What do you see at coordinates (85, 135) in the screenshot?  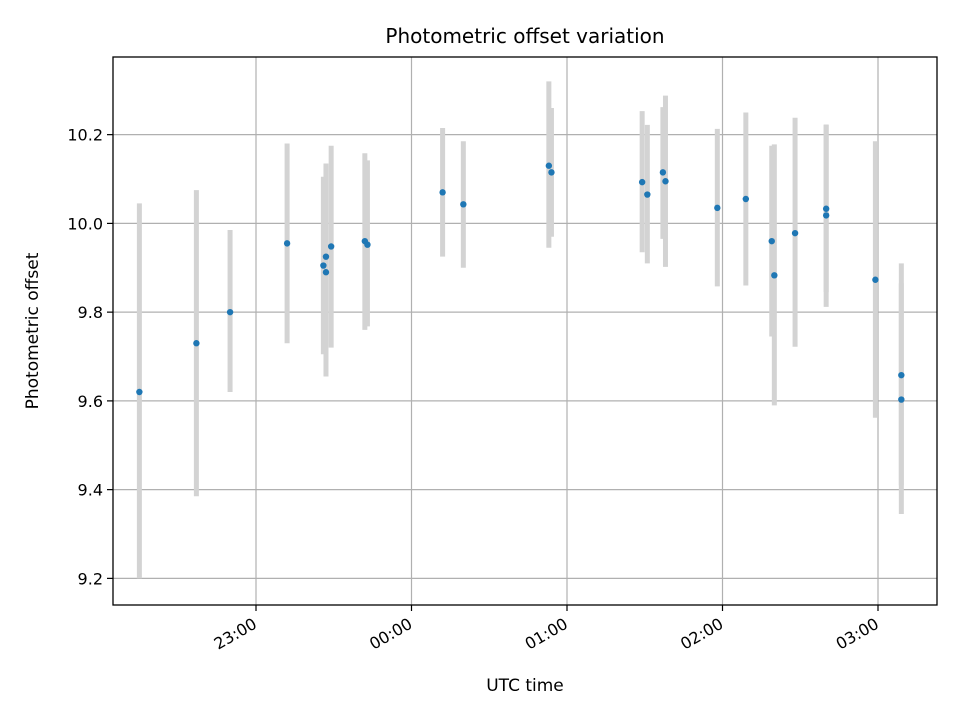 I see `y-tick-label: 10.2` at bounding box center [85, 135].